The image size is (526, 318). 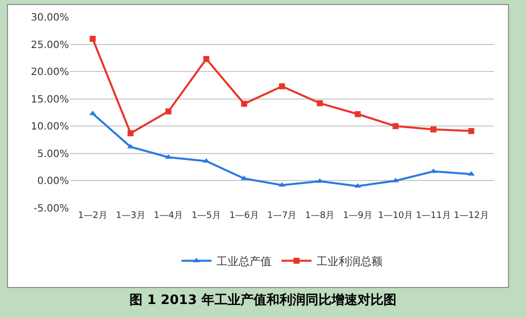 I want to click on legend-label: 工业总产值, so click(x=244, y=261).